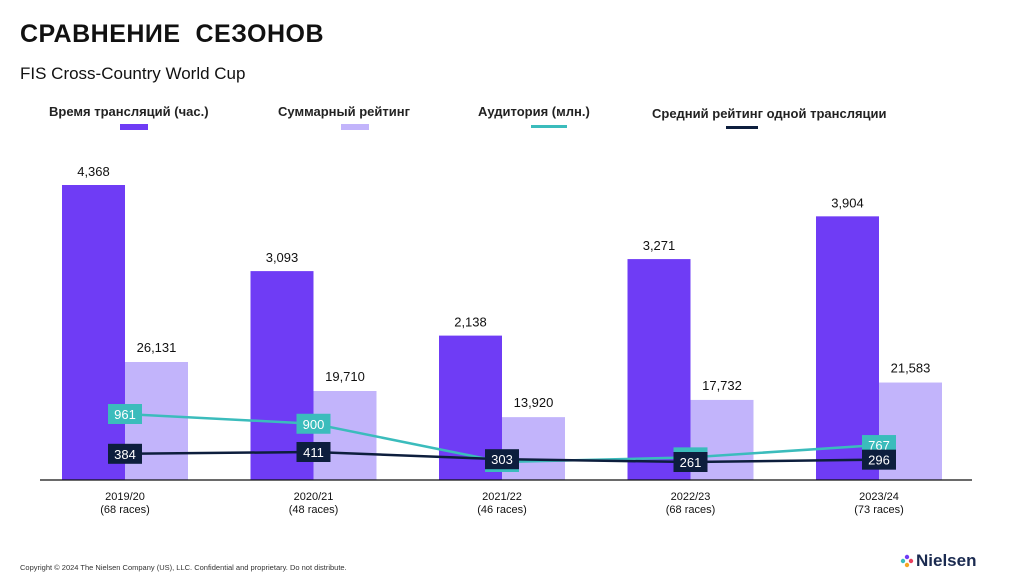 Image resolution: width=1024 pixels, height=581 pixels. I want to click on nielsen-brand: Nielsen, so click(946, 560).